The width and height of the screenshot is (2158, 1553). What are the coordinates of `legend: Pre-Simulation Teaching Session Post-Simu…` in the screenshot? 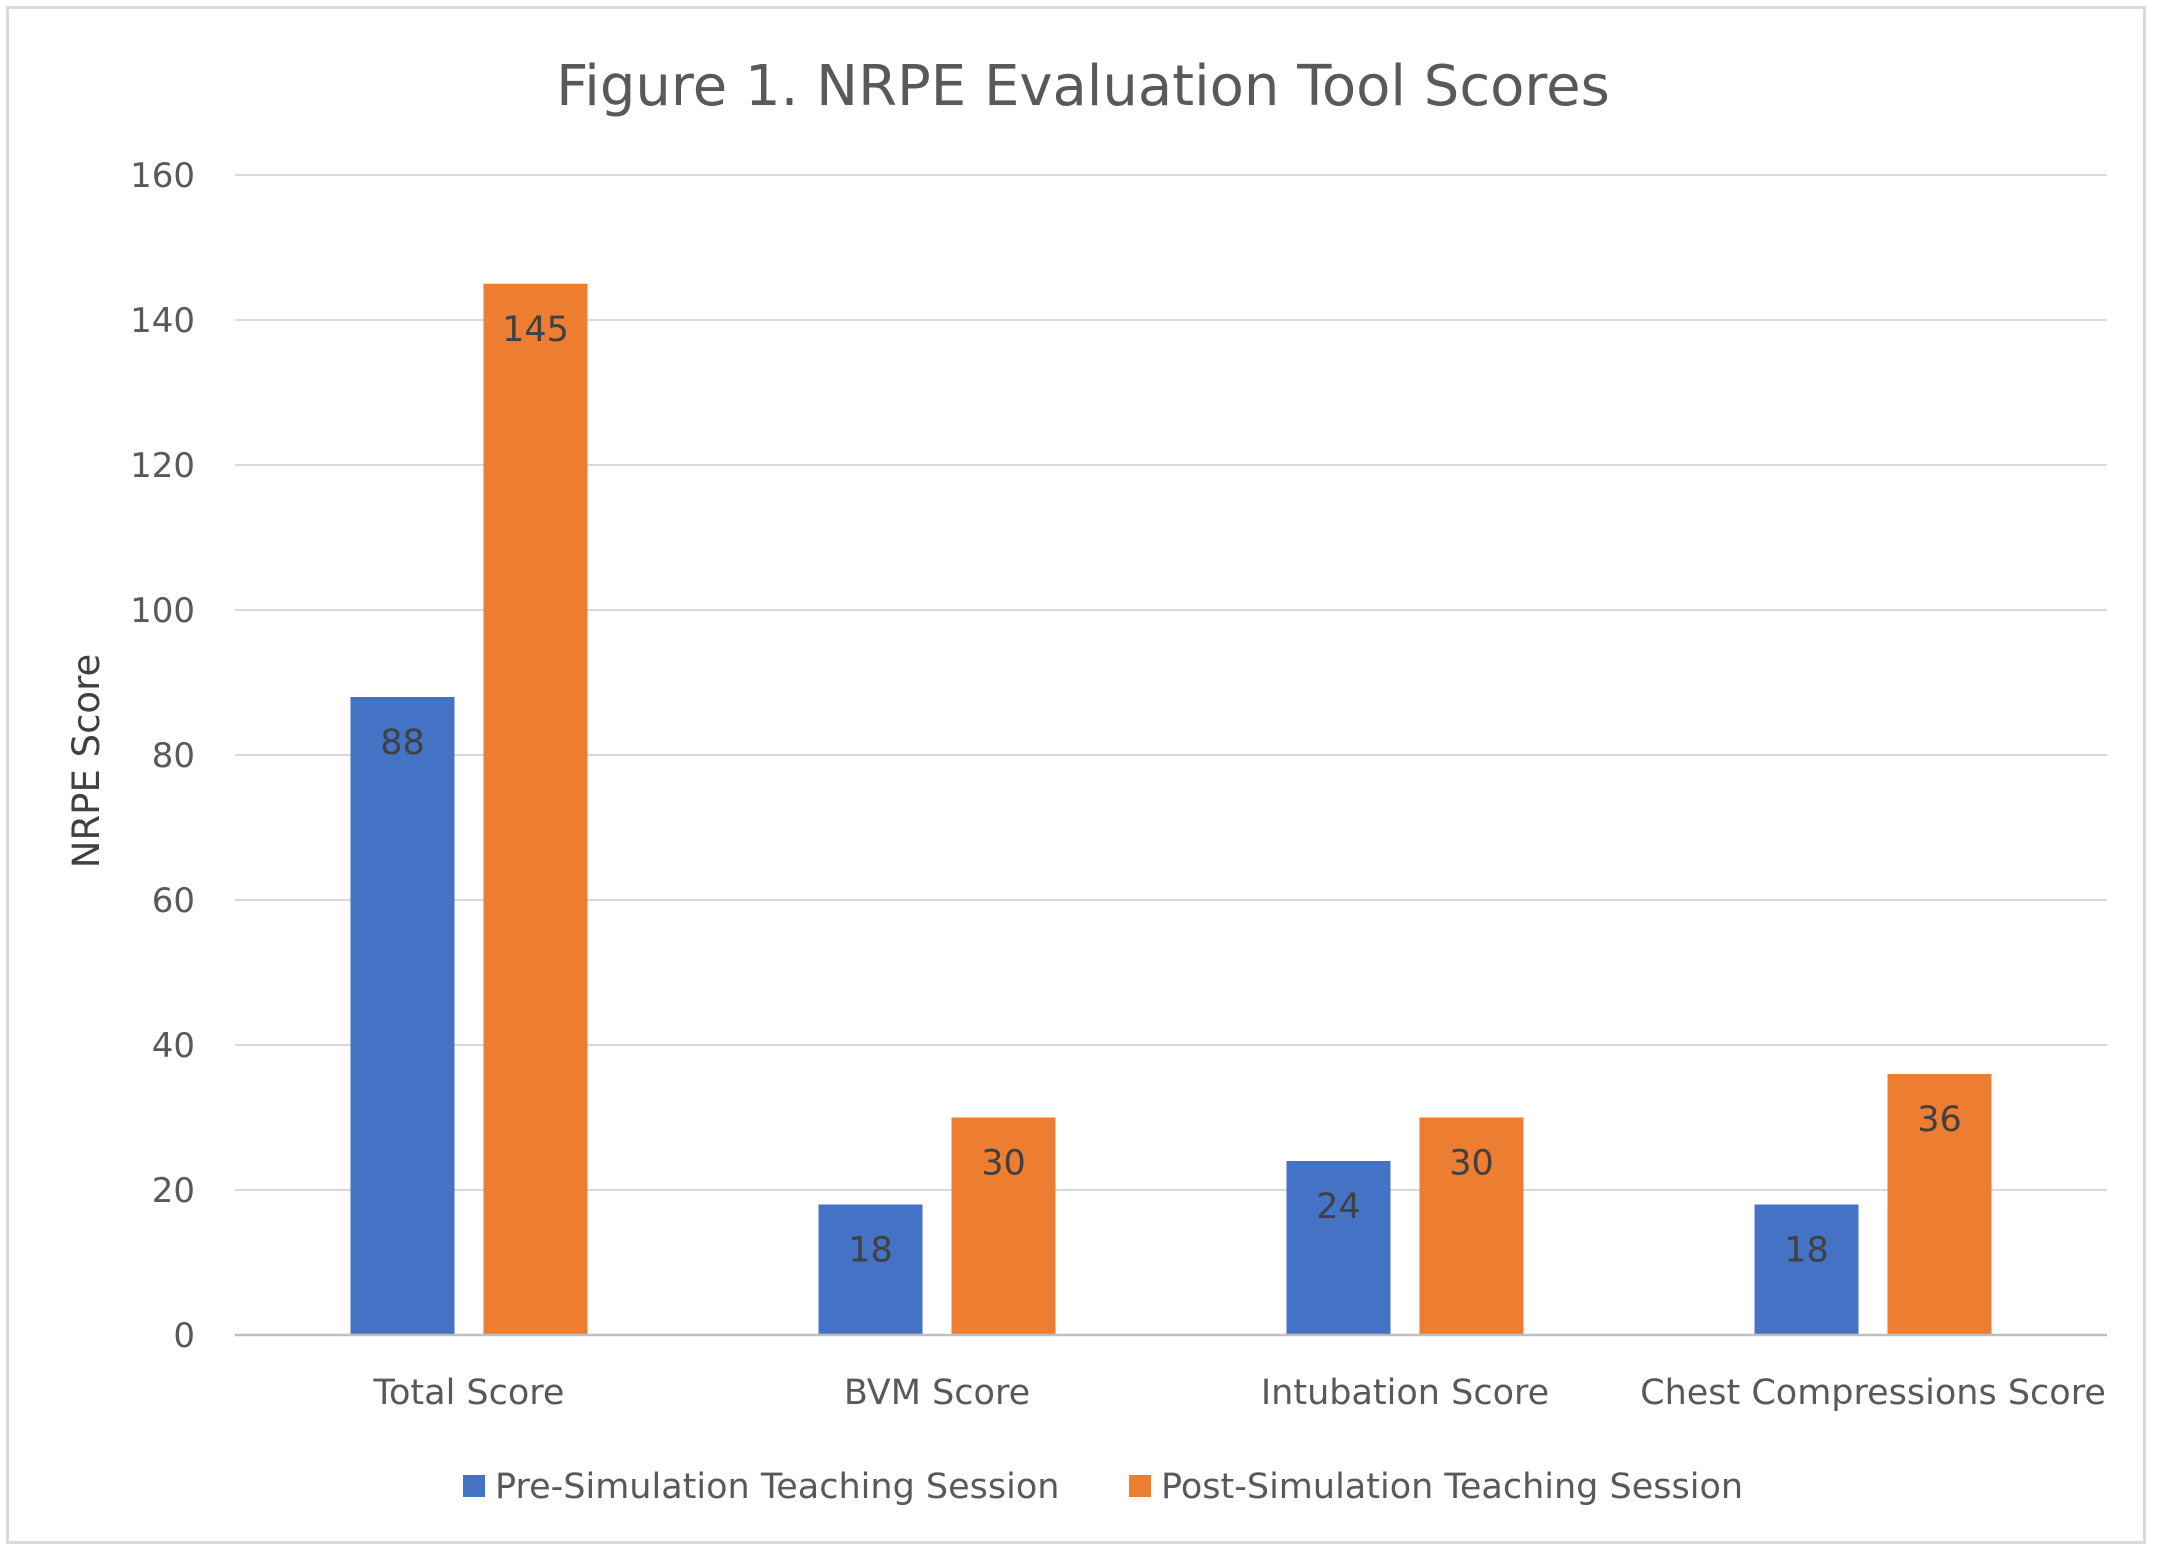 It's located at (1103, 1487).